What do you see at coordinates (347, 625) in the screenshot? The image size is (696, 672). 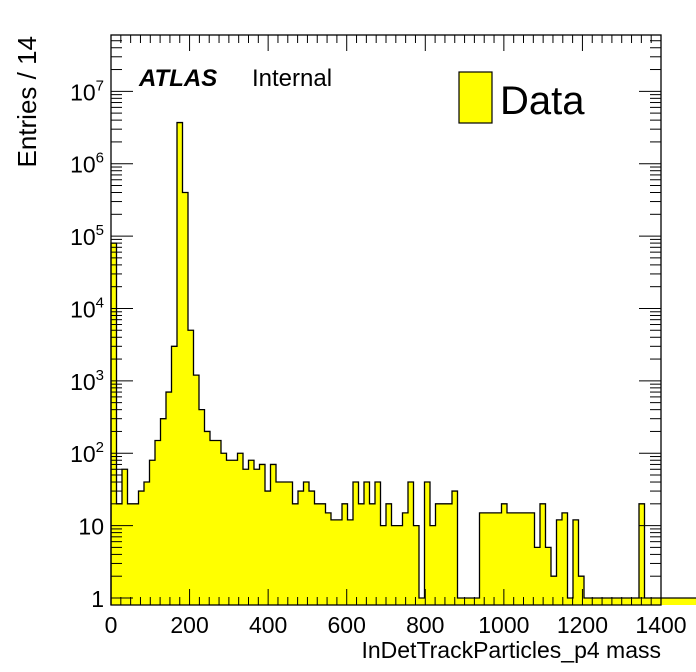 I see `x-tick-label: 600` at bounding box center [347, 625].